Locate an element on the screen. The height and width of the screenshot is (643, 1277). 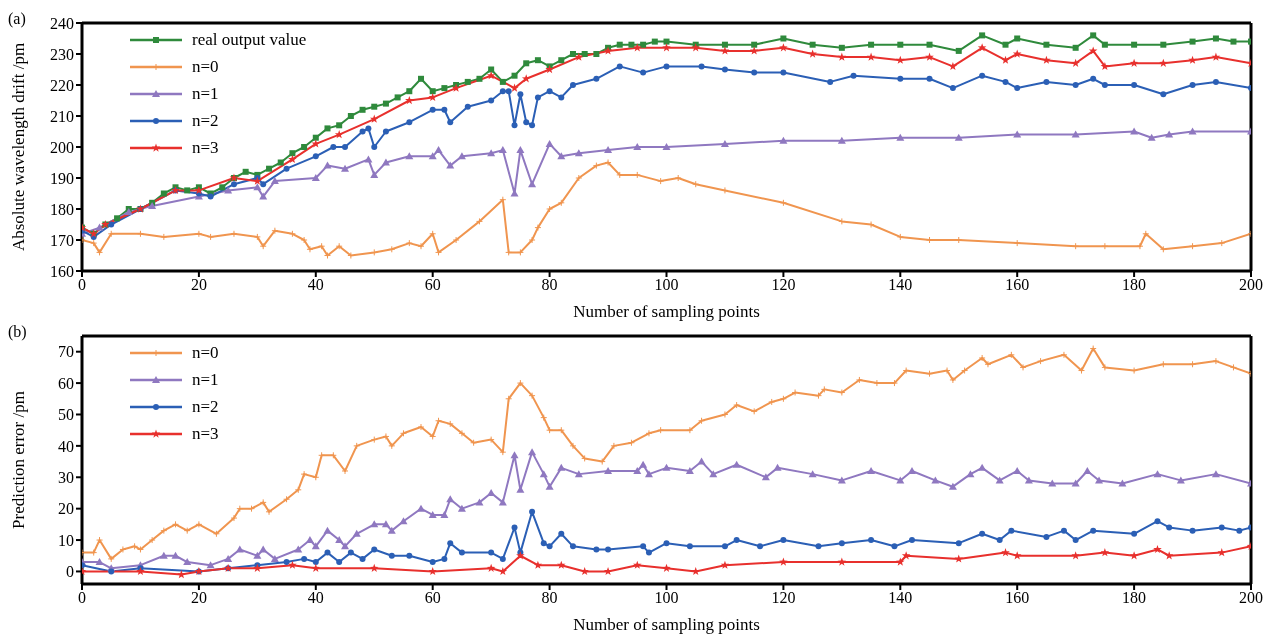
y-tick-label: 230 is located at coordinates (62, 54).